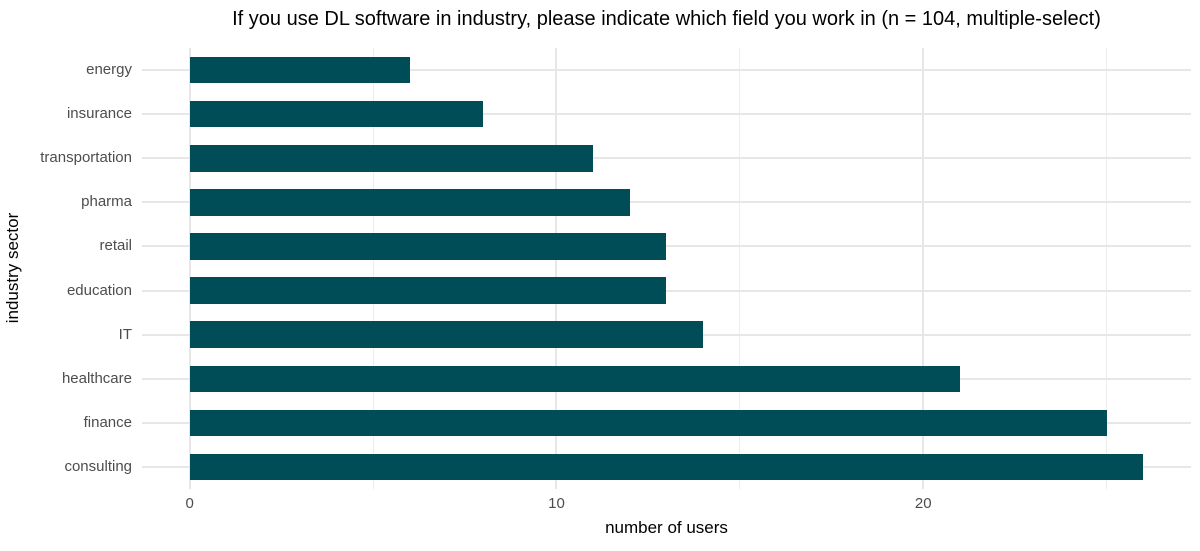 The height and width of the screenshot is (551, 1200). What do you see at coordinates (574, 378) in the screenshot?
I see `bar-healthcare` at bounding box center [574, 378].